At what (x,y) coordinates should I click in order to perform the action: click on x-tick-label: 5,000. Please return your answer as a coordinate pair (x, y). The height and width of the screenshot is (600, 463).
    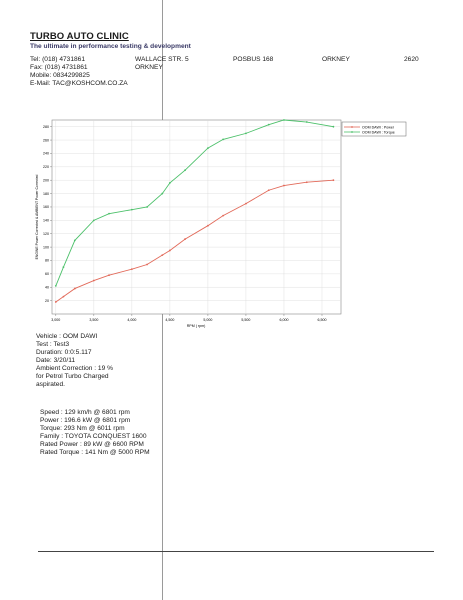
    Looking at the image, I should click on (207, 320).